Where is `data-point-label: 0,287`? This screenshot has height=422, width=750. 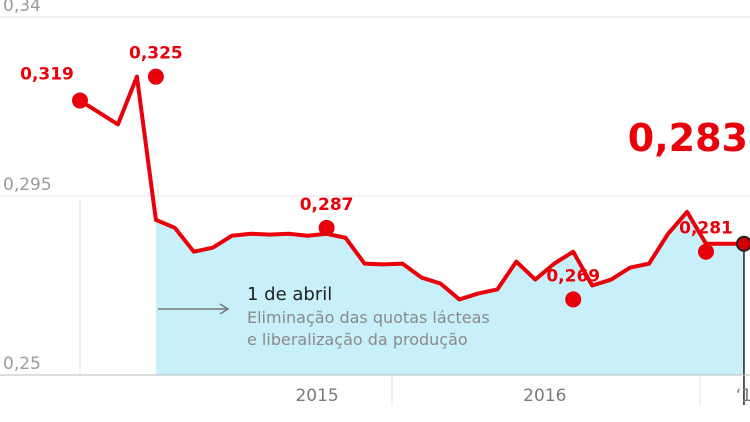 data-point-label: 0,287 is located at coordinates (327, 205).